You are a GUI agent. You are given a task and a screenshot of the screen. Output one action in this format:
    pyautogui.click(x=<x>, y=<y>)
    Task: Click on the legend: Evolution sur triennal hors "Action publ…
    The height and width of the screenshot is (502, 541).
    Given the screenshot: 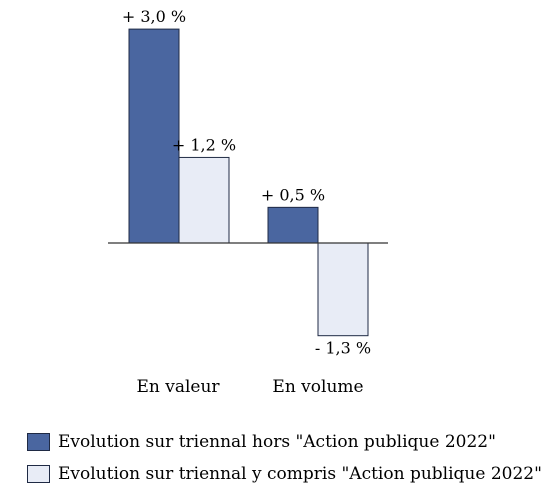 What is the action you would take?
    pyautogui.click(x=284, y=464)
    